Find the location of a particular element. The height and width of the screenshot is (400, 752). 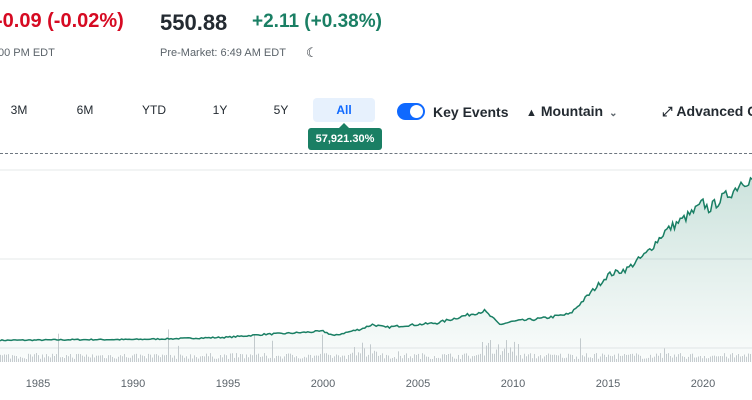

premarket-time: Pre-Market: 6:49 AM EDT is located at coordinates (223, 53).